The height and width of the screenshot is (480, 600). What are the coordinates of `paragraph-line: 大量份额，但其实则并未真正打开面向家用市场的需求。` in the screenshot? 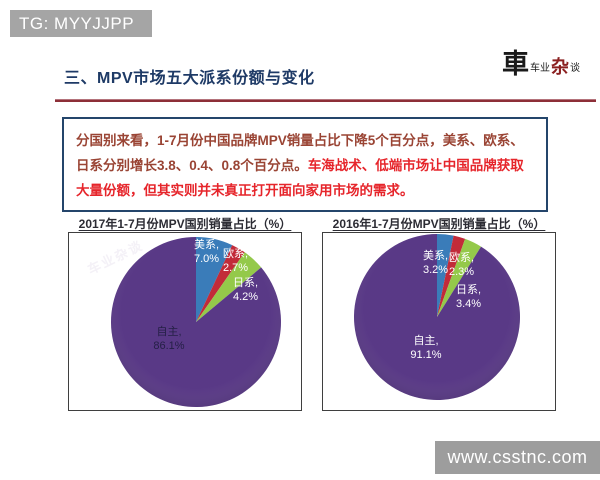 It's located at (305, 190).